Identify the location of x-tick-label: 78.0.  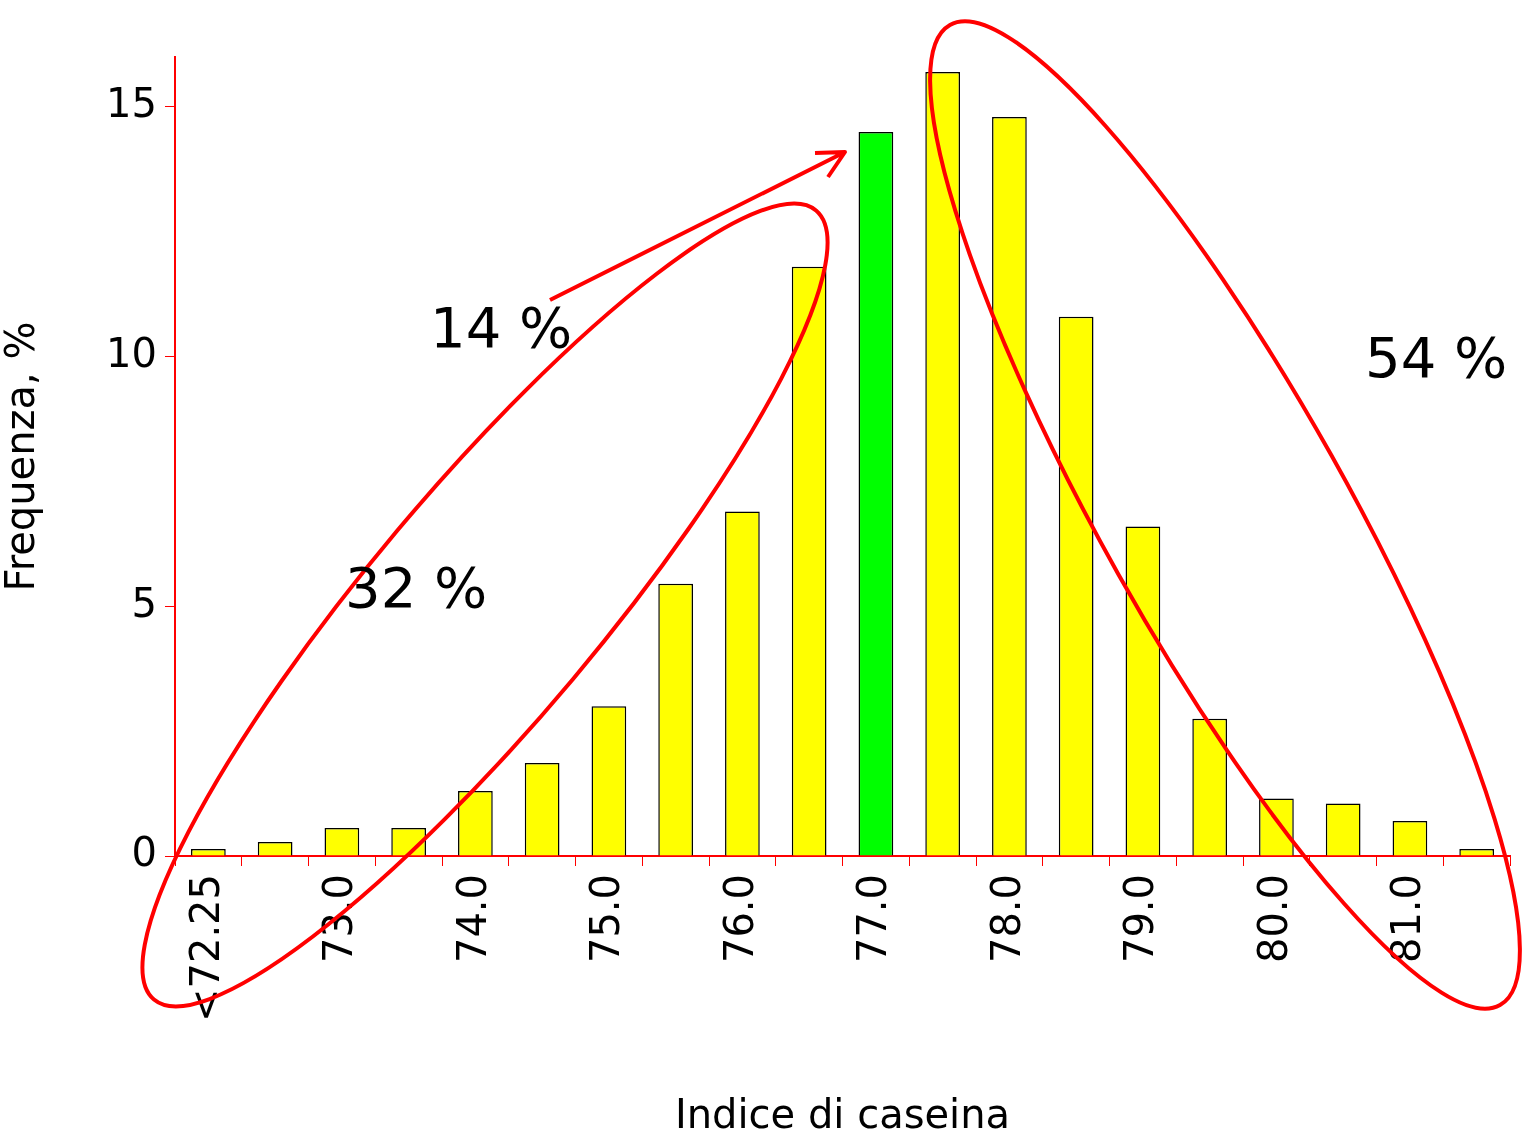
(1005, 919).